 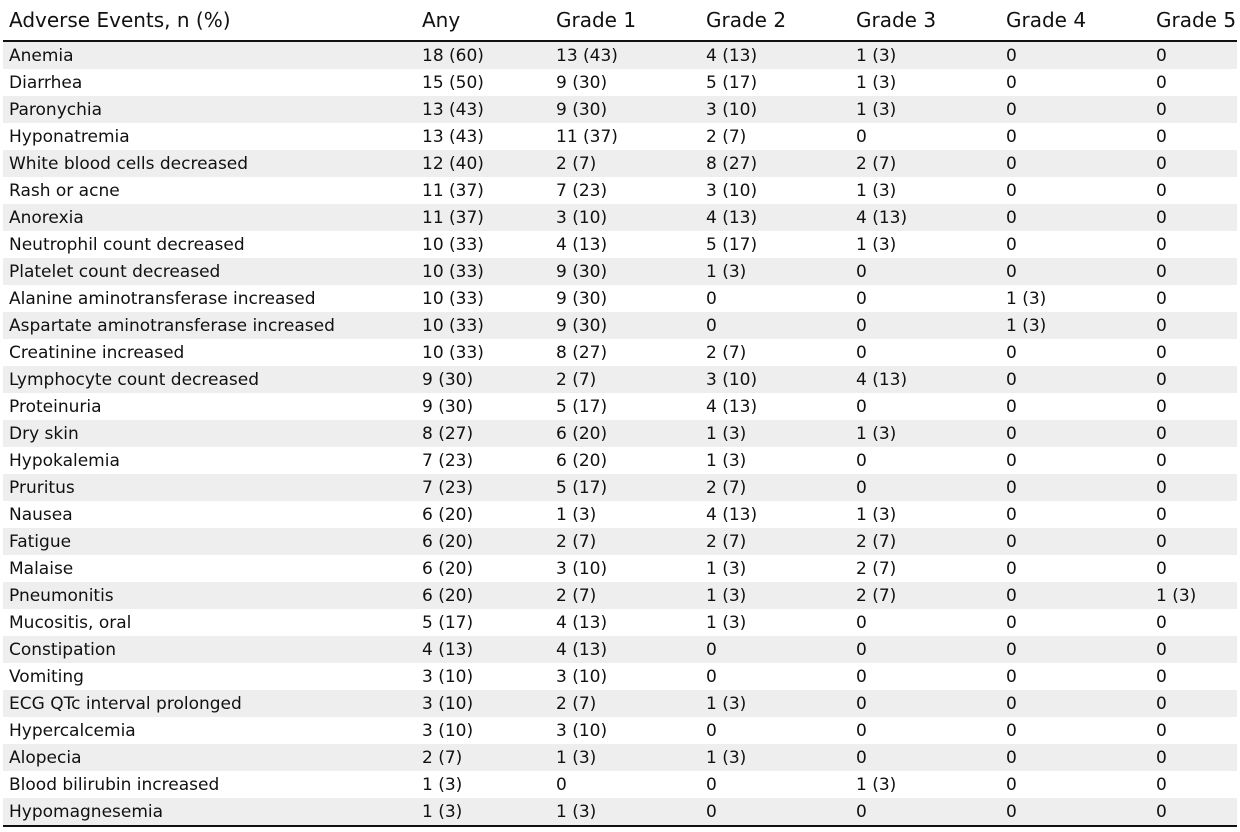 What do you see at coordinates (620, 784) in the screenshot?
I see `table-row: Blood bilirubin increased 1 (3) 0 0 1 (3) 0 0` at bounding box center [620, 784].